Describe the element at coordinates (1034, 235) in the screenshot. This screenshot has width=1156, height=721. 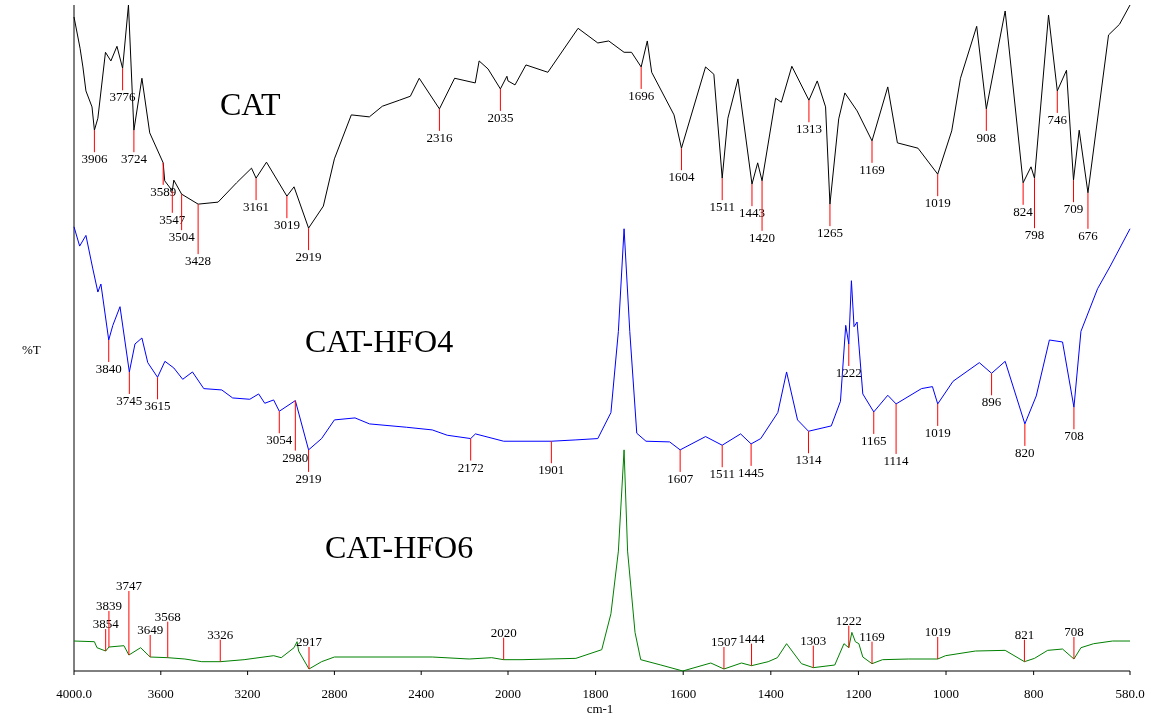
I see `annotation: 798` at that location.